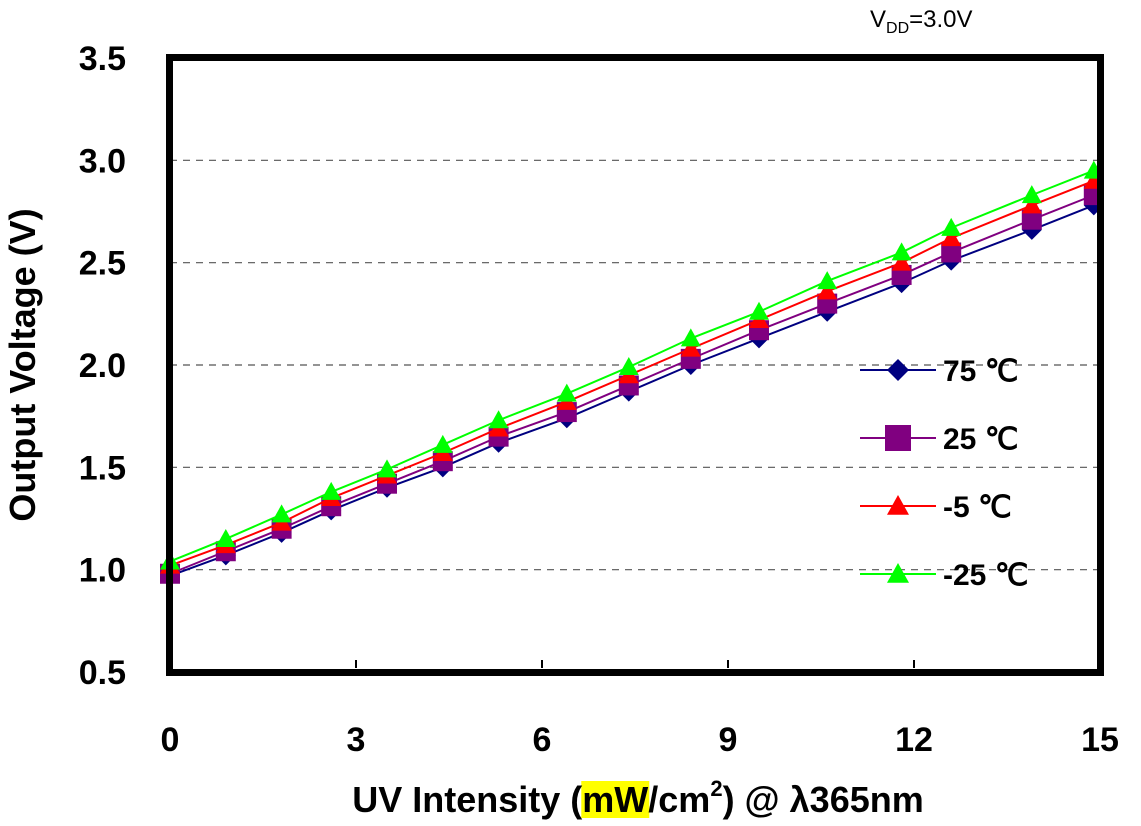  I want to click on x-axis-tick-labels: 0 3 6 9 12 15, so click(640, 740).